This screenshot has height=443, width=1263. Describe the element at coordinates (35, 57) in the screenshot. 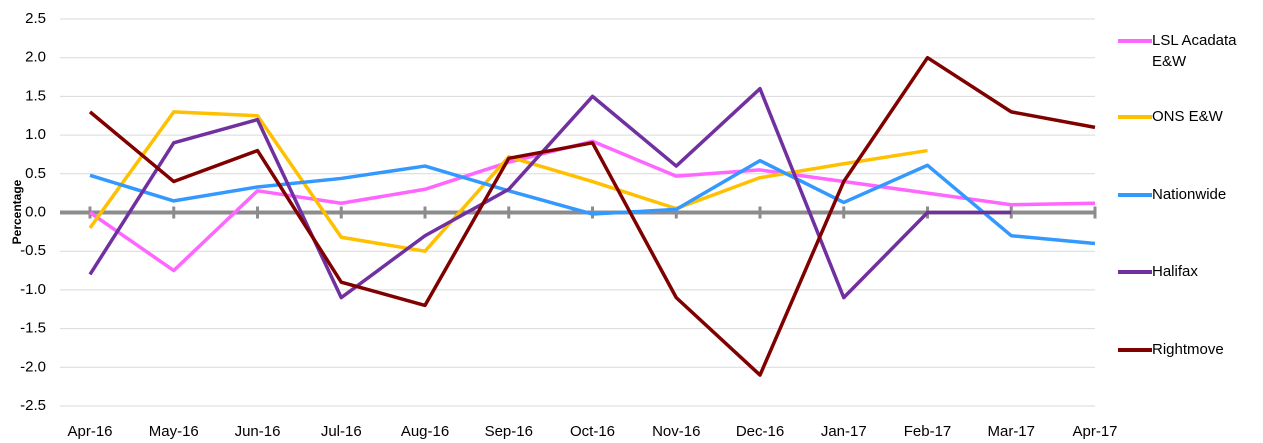

I see `y-tick-label: 2.0` at that location.